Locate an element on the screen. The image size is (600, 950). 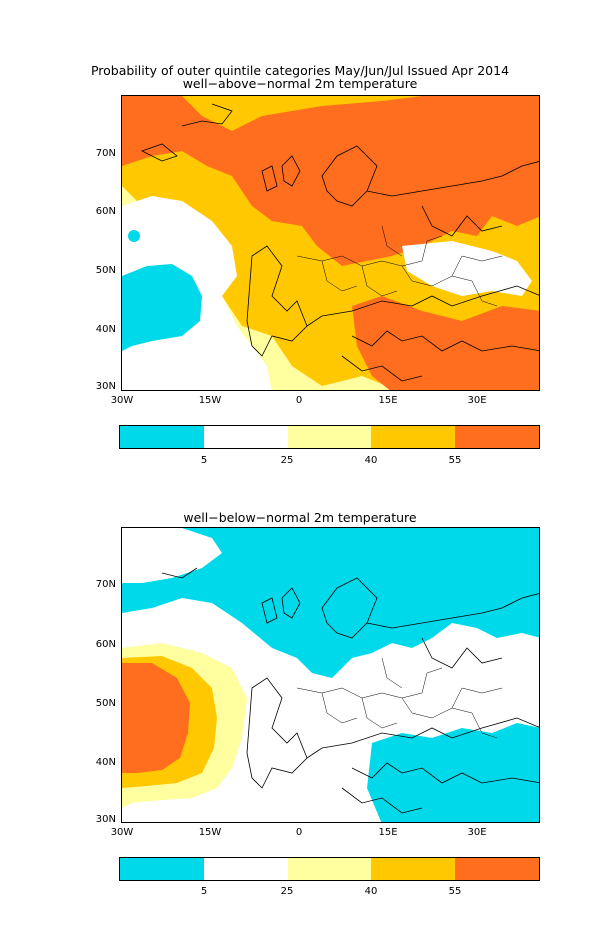
colorbar-2-label: 40 is located at coordinates (371, 891).